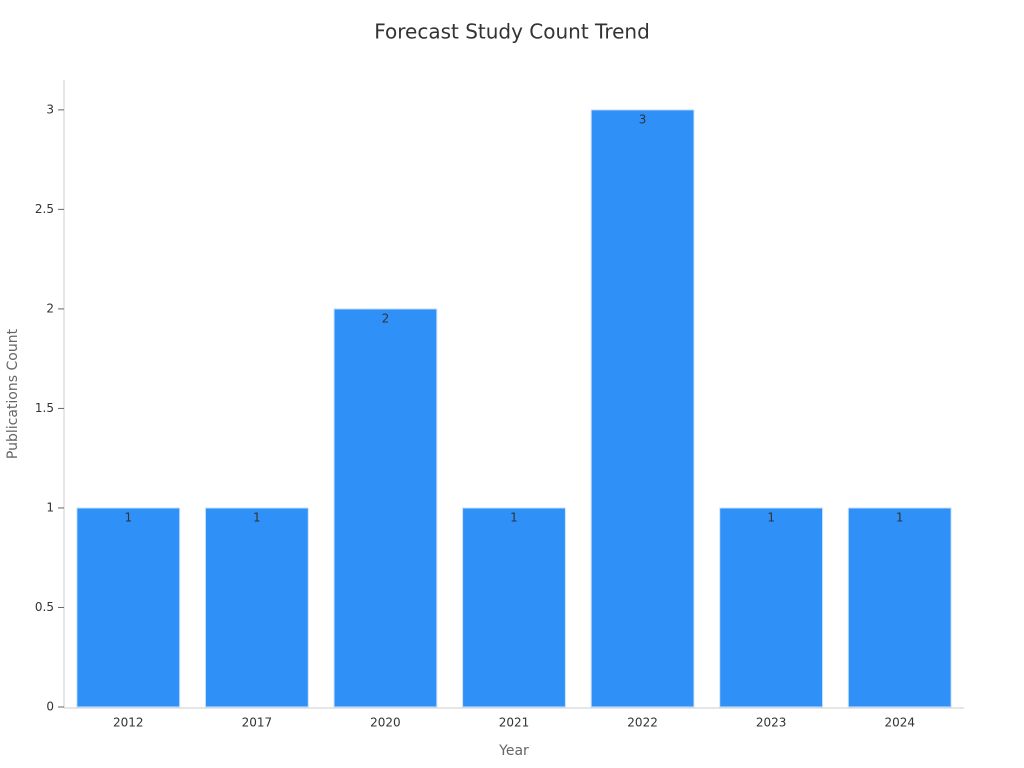  Describe the element at coordinates (643, 119) in the screenshot. I see `data-label: 3` at that location.